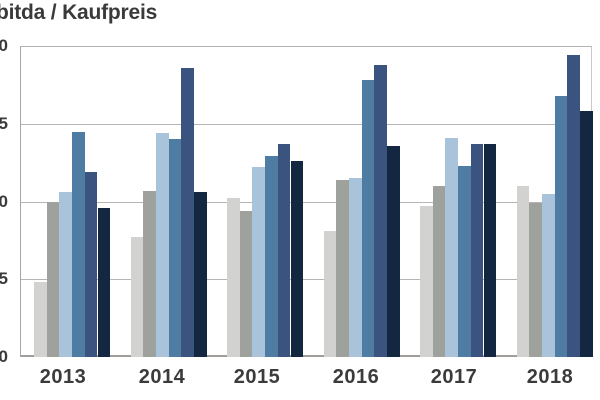 The image size is (600, 400). Describe the element at coordinates (4, 201) in the screenshot. I see `y-axis-tick-label: 10` at that location.